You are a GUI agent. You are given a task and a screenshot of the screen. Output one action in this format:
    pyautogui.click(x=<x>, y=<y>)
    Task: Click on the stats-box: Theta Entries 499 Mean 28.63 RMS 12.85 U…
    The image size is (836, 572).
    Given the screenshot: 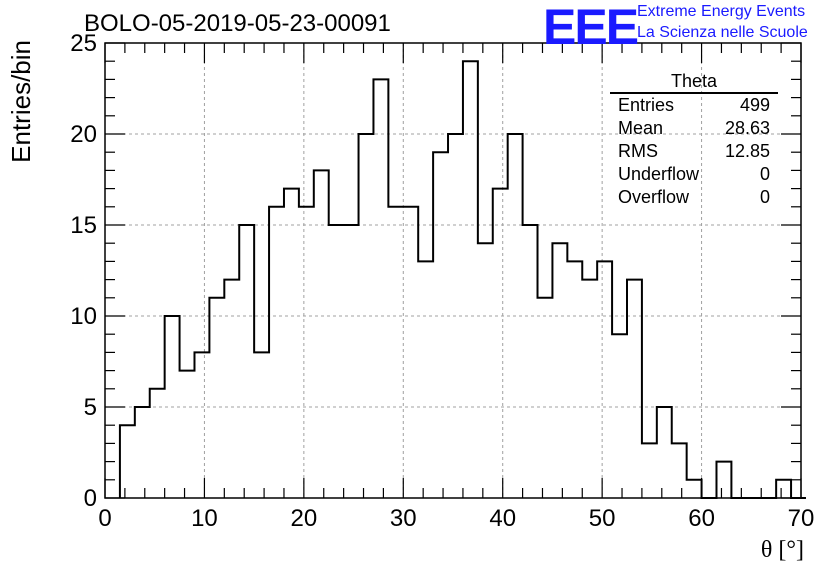 What is the action you would take?
    pyautogui.click(x=694, y=140)
    